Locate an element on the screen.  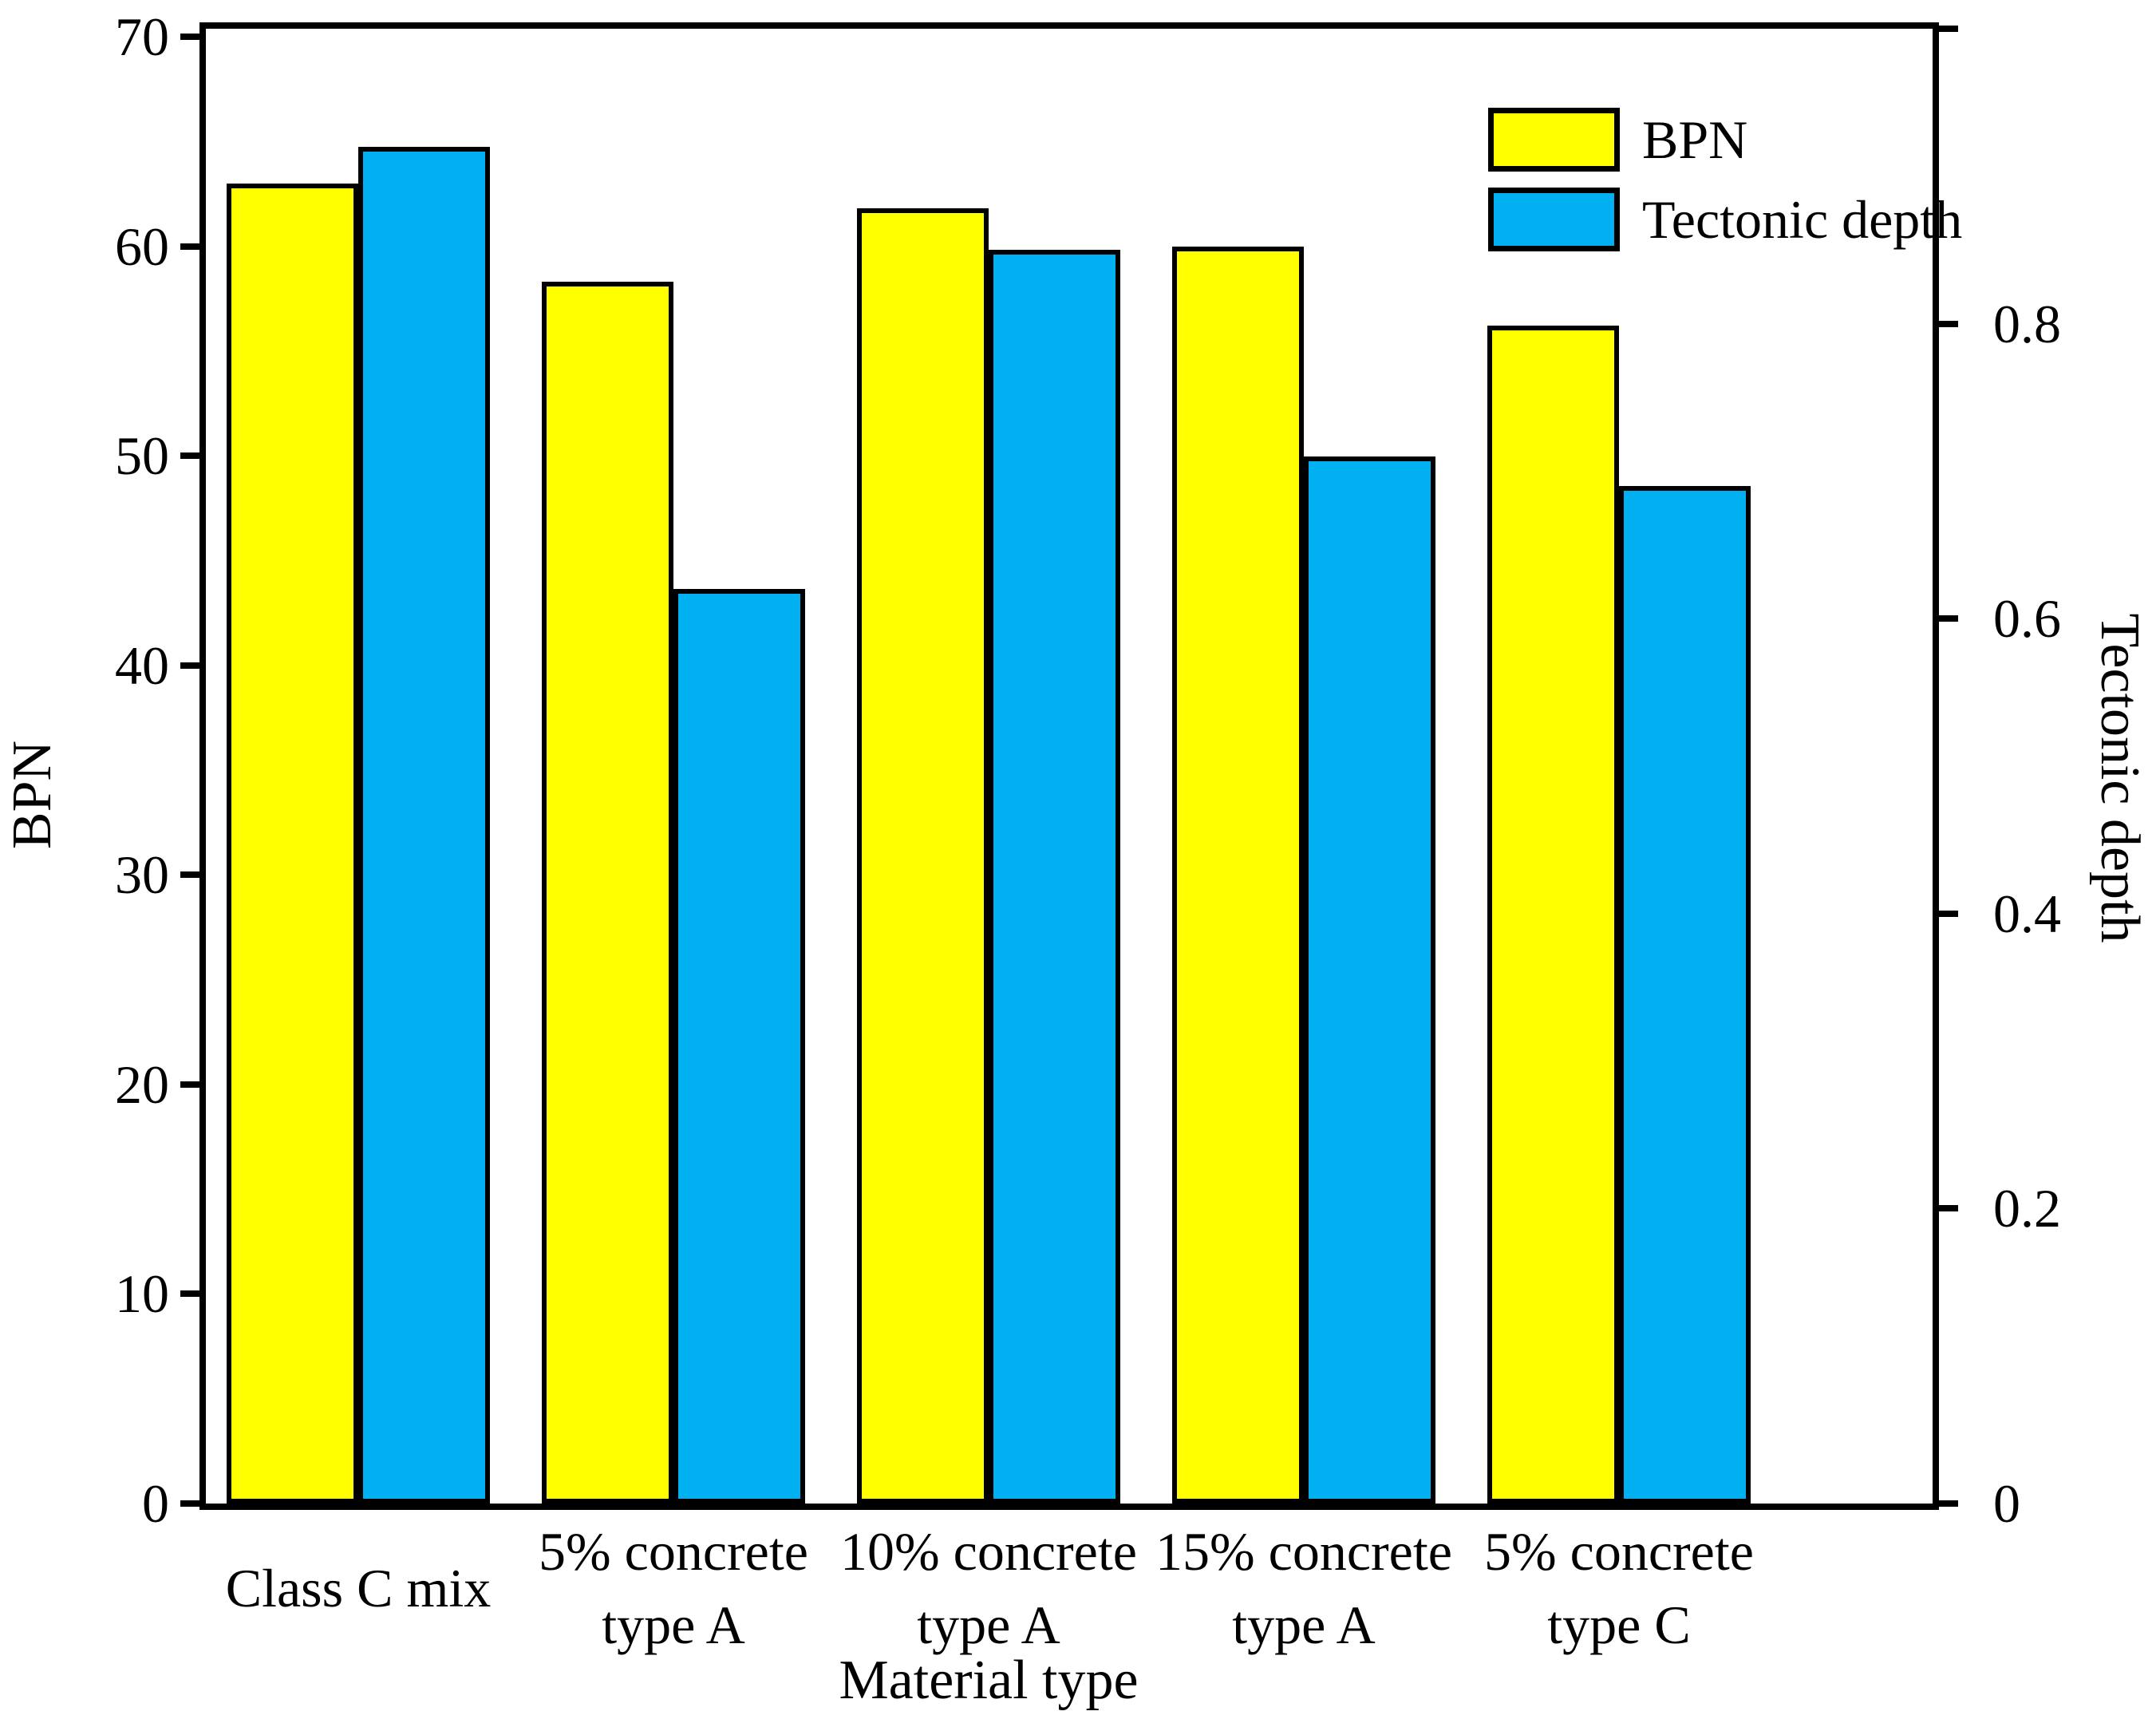
left-axis-tick-label-0: 0 is located at coordinates (155, 1503).